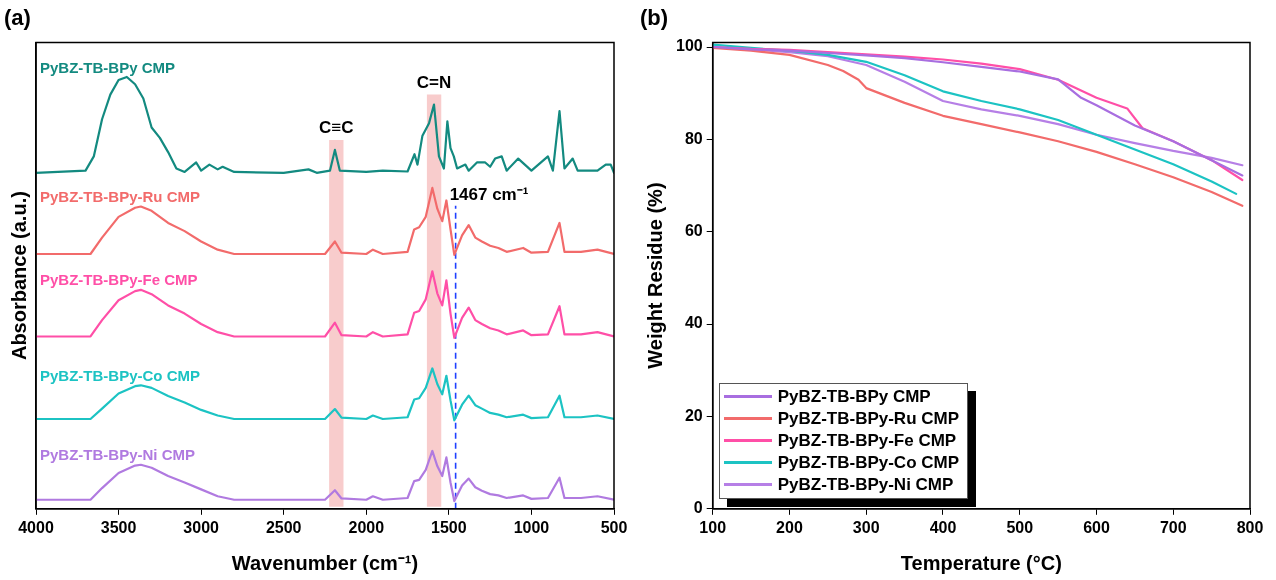  What do you see at coordinates (693, 323) in the screenshot?
I see `y-tick-label: 40` at bounding box center [693, 323].